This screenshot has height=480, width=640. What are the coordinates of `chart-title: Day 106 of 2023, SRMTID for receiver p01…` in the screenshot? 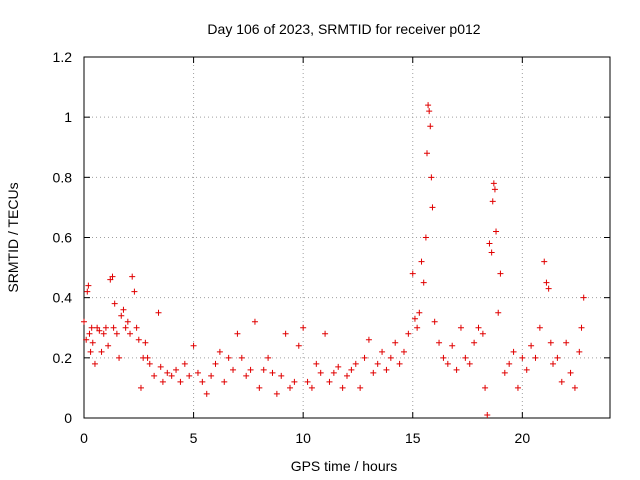 It's located at (343, 29).